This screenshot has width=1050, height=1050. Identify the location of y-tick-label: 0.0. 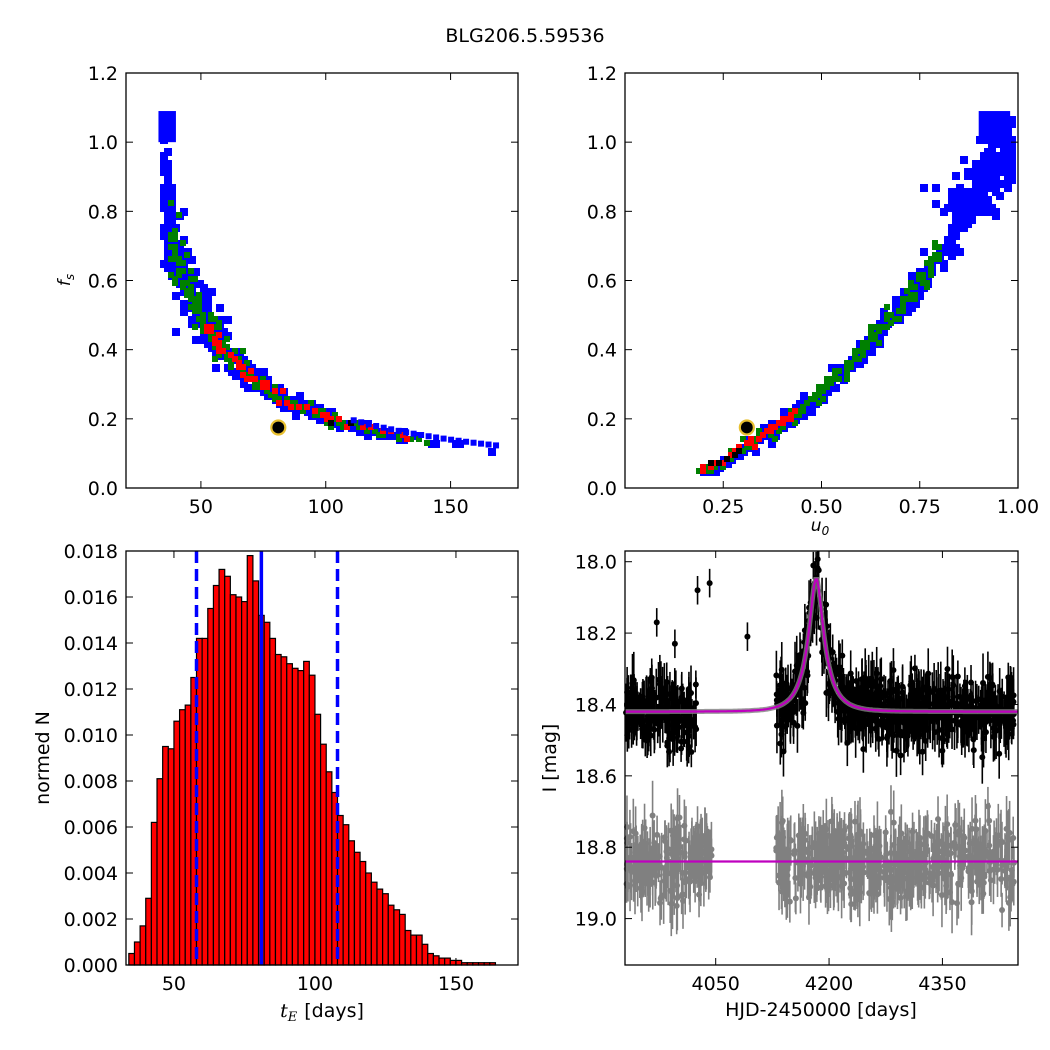
(103, 489).